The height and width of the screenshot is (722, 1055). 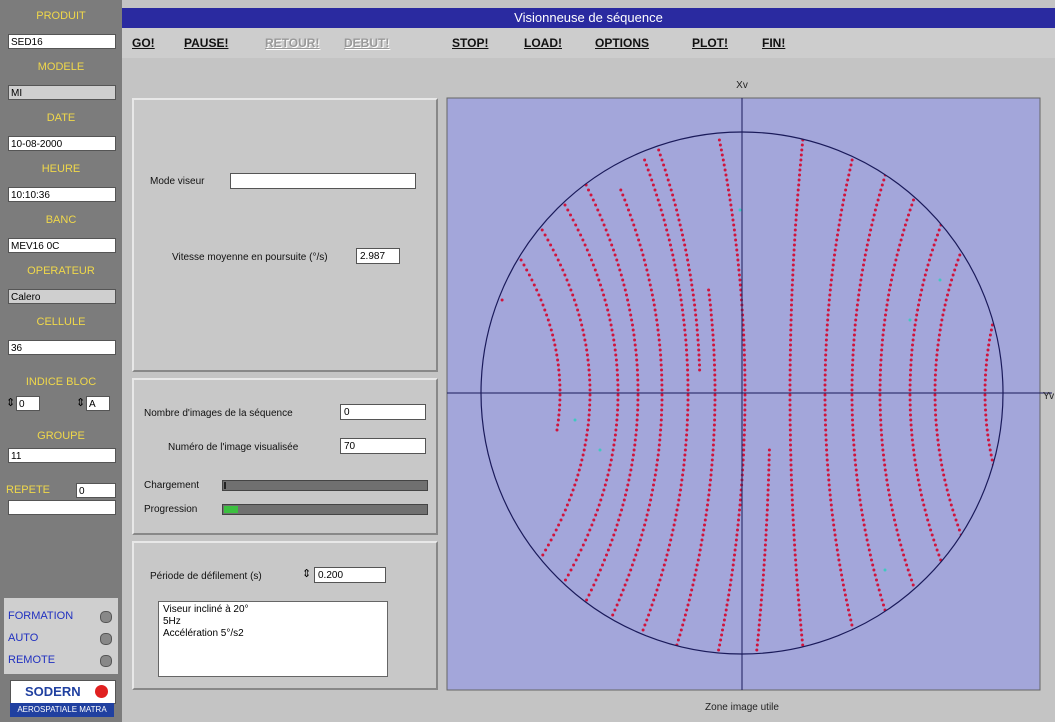 I want to click on input: 0.200, so click(x=350, y=575).